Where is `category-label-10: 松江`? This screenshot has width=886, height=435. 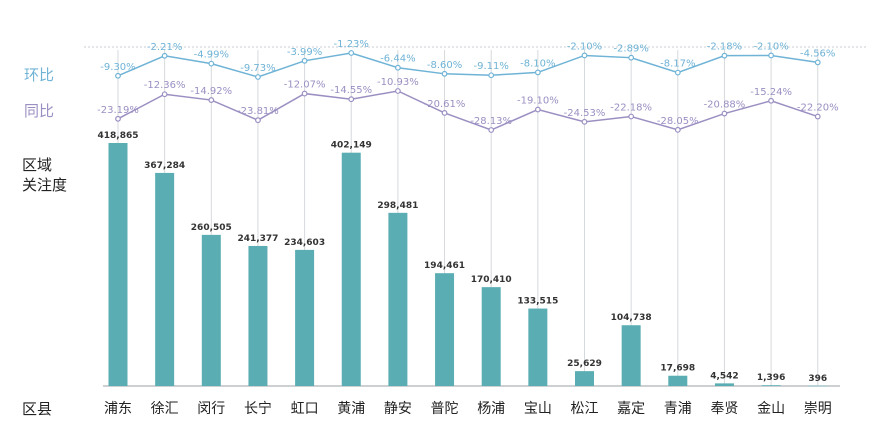
category-label-10: 松江 is located at coordinates (585, 409).